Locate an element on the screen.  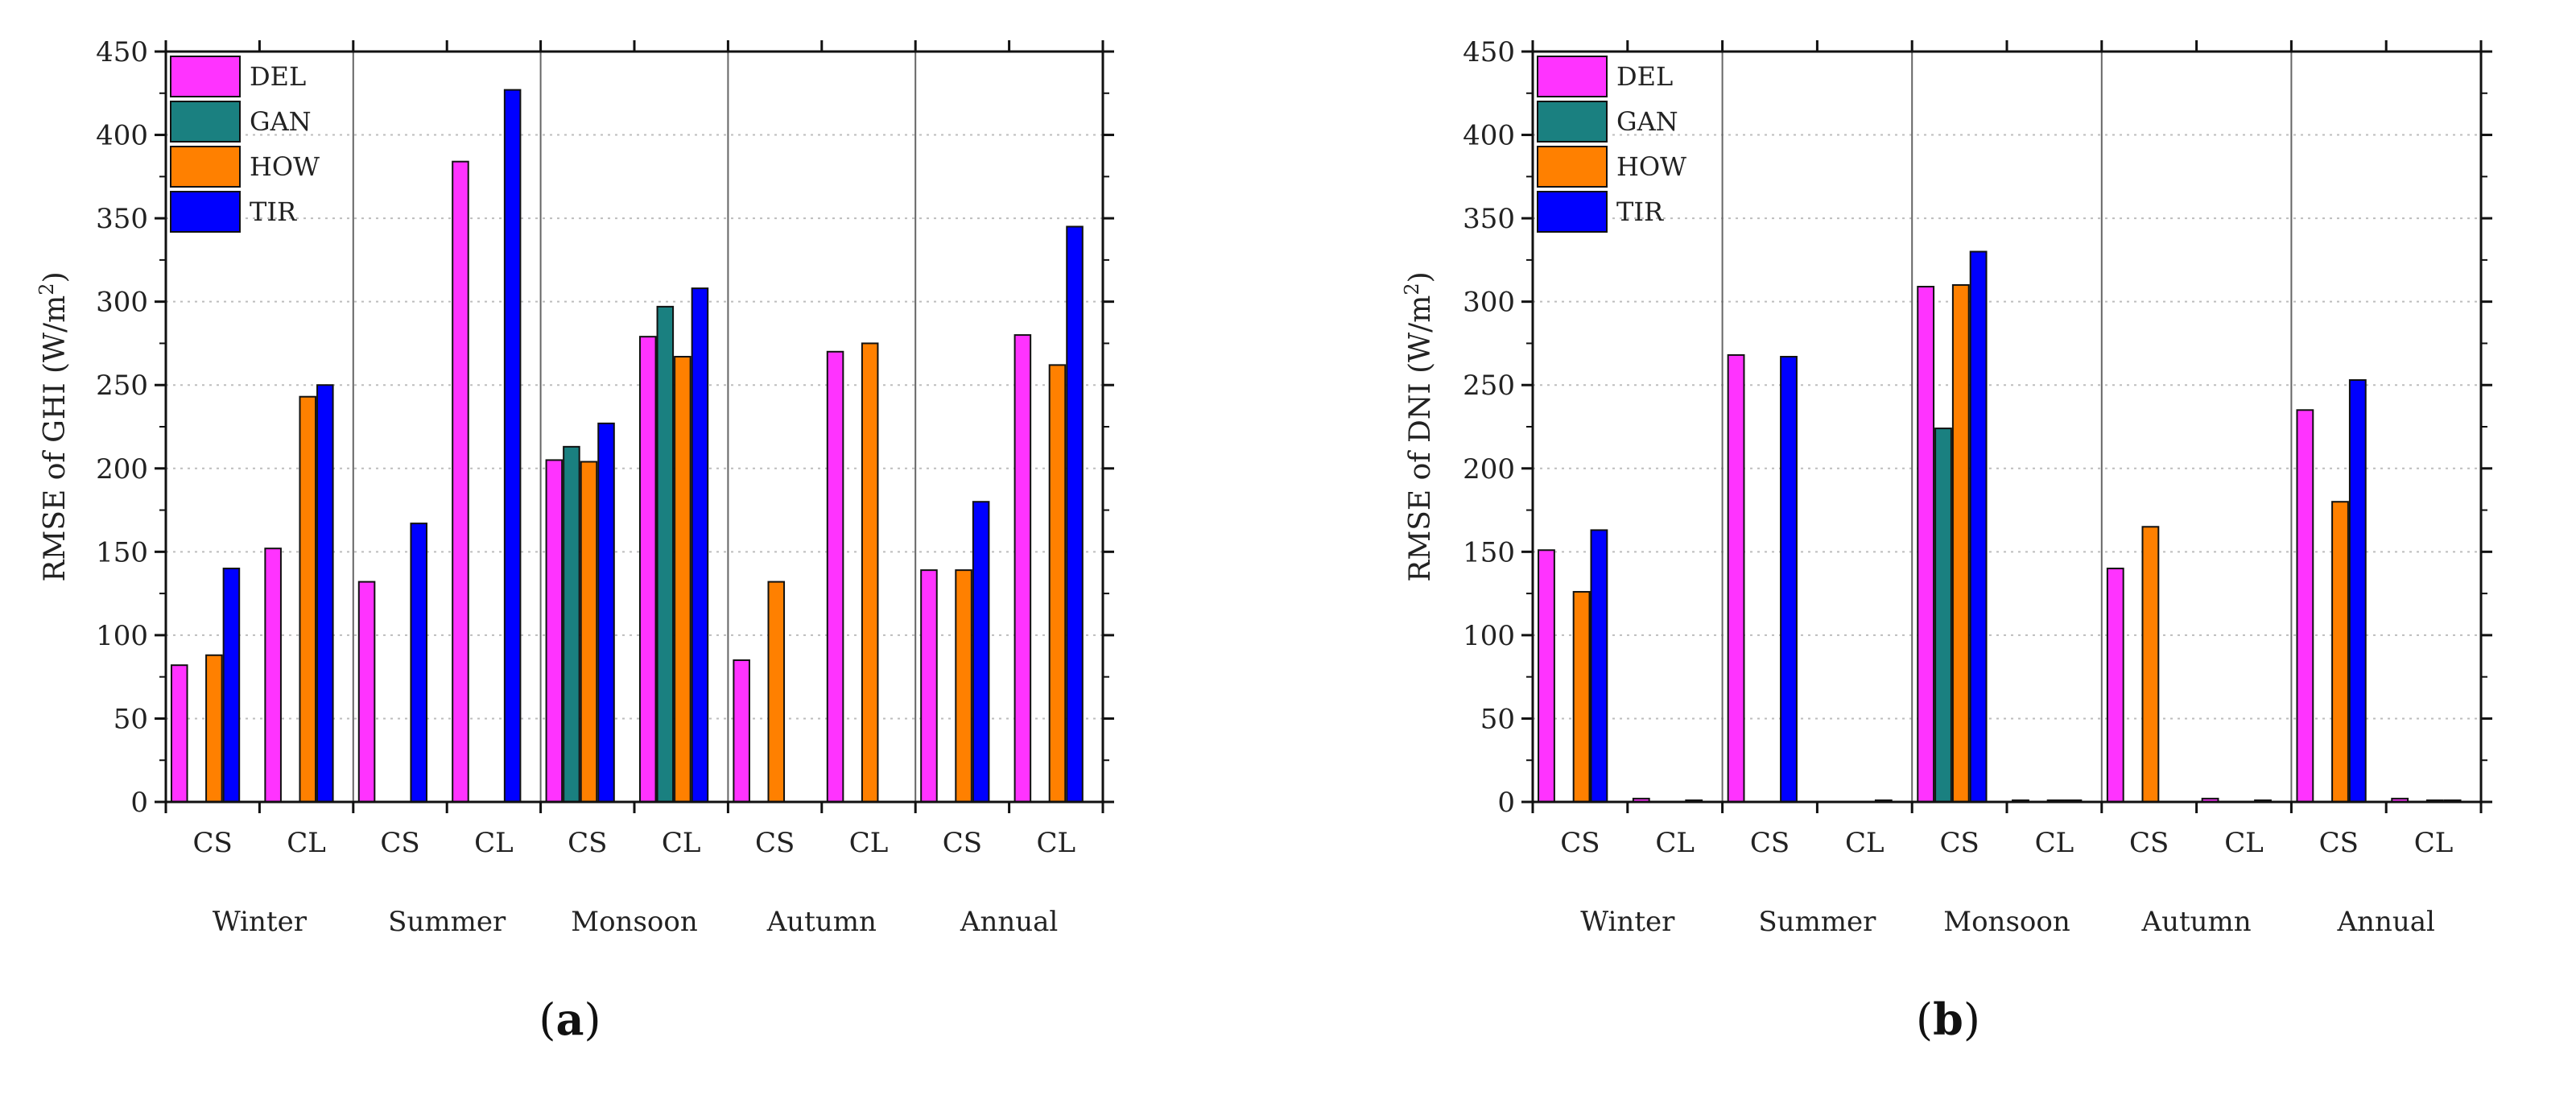
panel-label: (b) is located at coordinates (1948, 1019).